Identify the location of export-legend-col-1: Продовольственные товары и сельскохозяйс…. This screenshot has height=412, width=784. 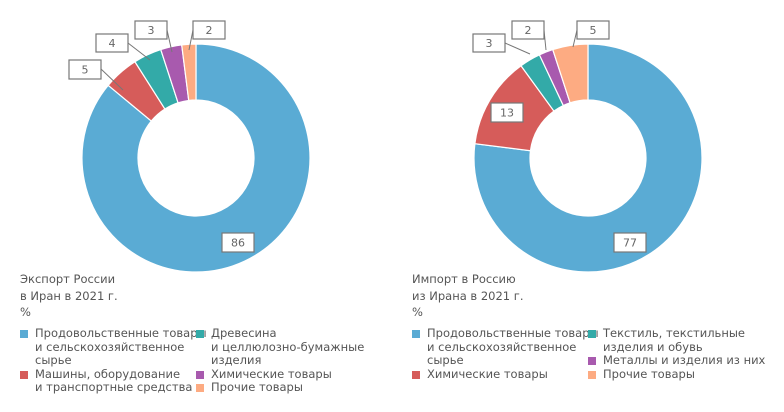
(113, 360).